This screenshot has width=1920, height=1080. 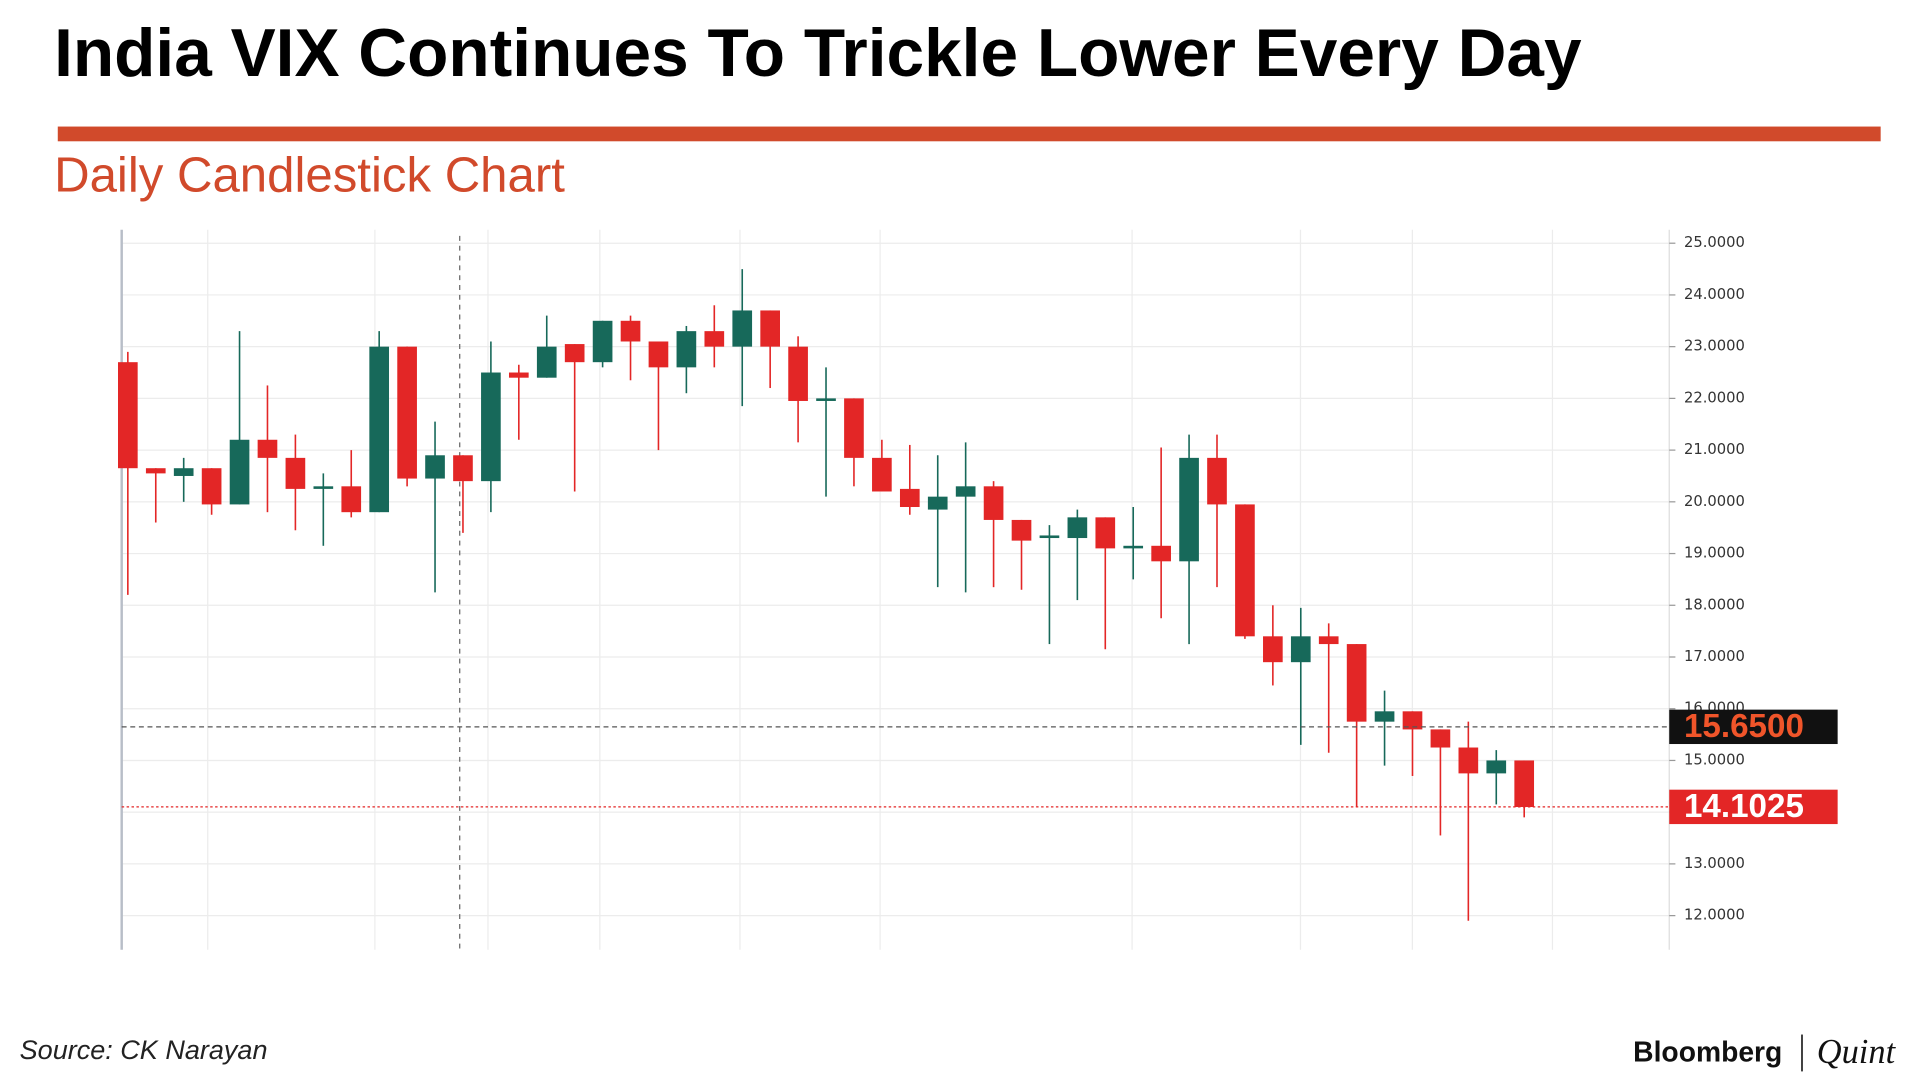 I want to click on y-tick-label: 19.0000, so click(x=1714, y=553).